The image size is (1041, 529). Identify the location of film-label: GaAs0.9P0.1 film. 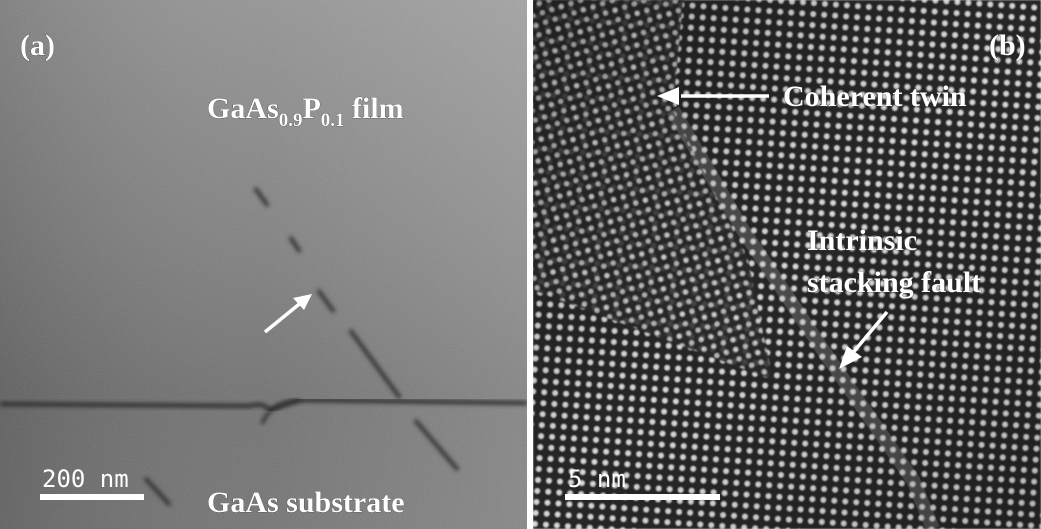
(305, 111).